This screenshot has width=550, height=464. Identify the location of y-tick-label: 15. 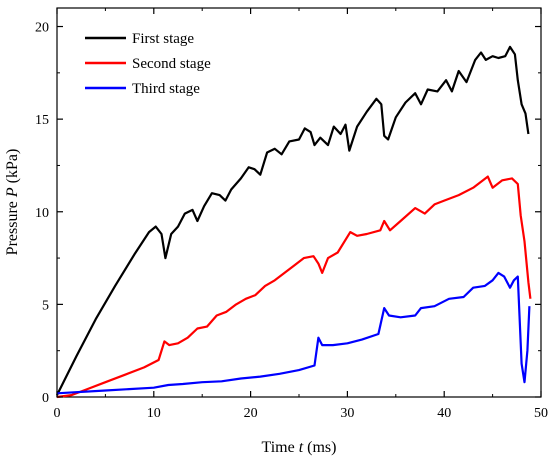
(42, 120).